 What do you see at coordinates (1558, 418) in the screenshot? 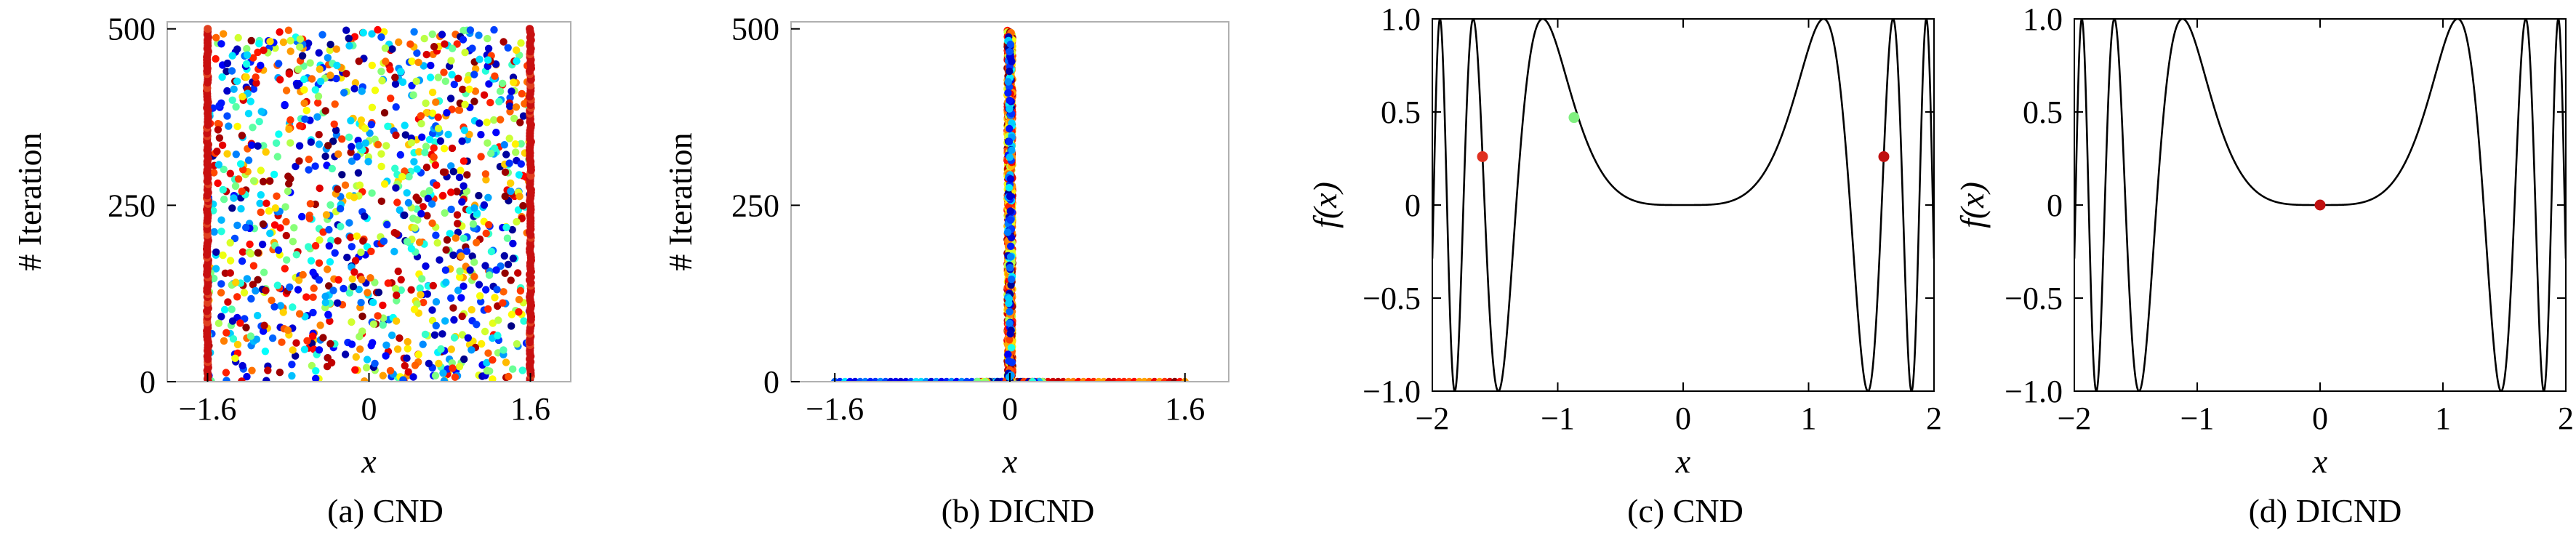
I see `x-tick-label: −1` at bounding box center [1558, 418].